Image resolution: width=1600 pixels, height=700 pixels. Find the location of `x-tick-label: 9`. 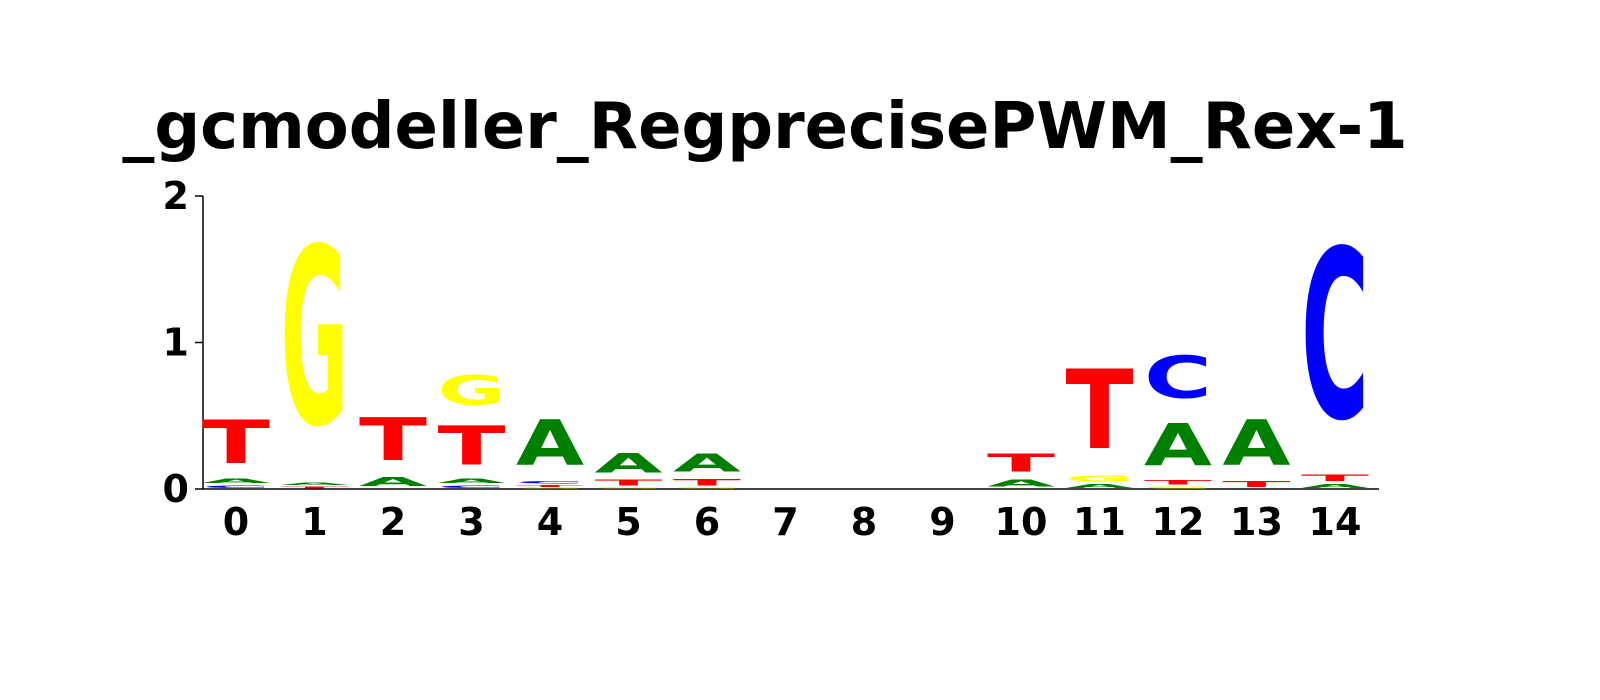

x-tick-label: 9 is located at coordinates (942, 522).